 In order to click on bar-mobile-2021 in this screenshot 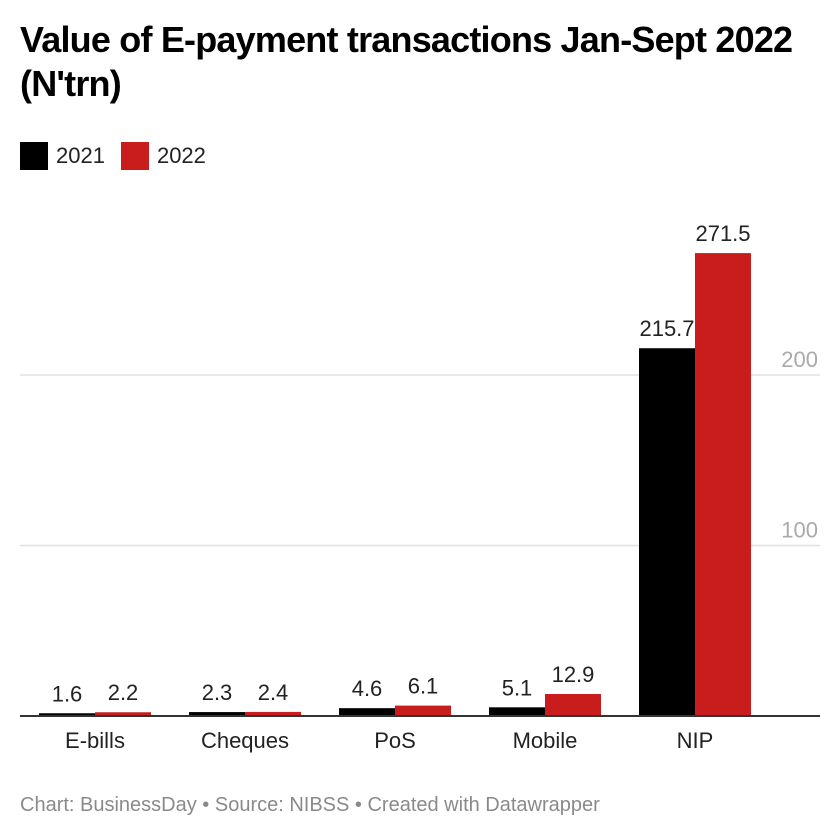, I will do `click(517, 711)`.